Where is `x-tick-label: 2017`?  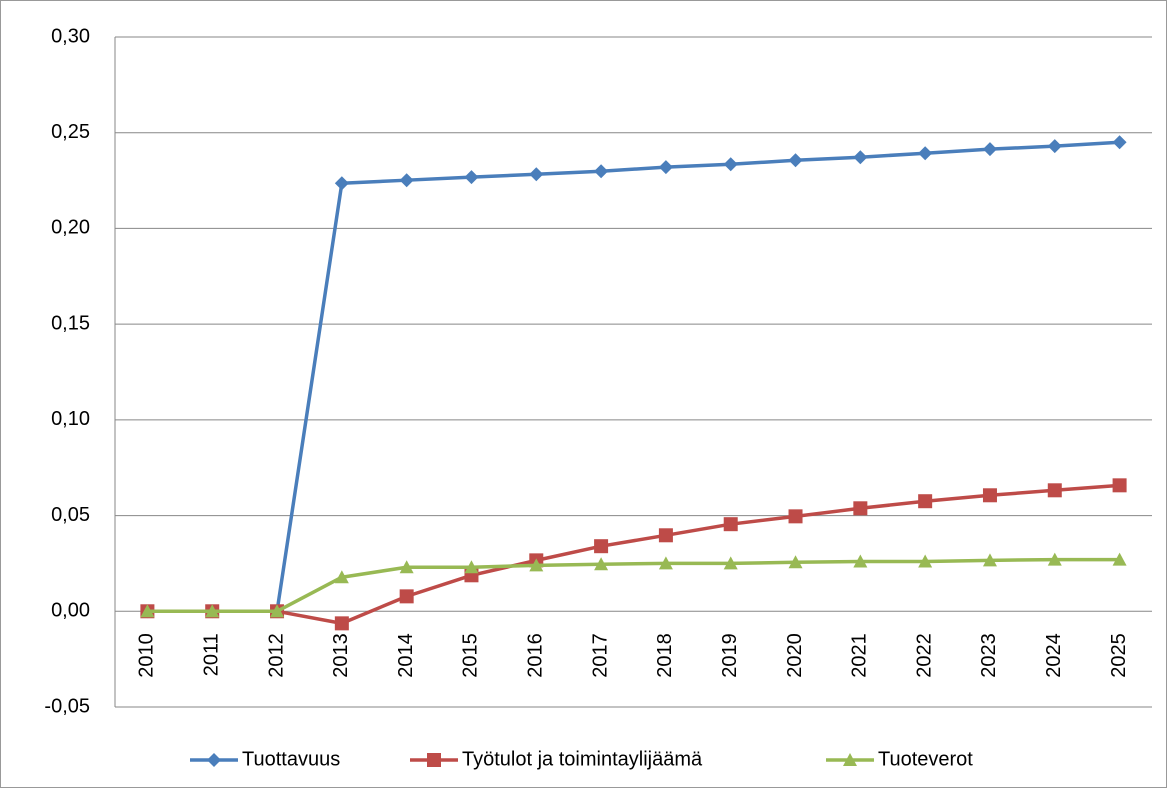 x-tick-label: 2017 is located at coordinates (600, 655).